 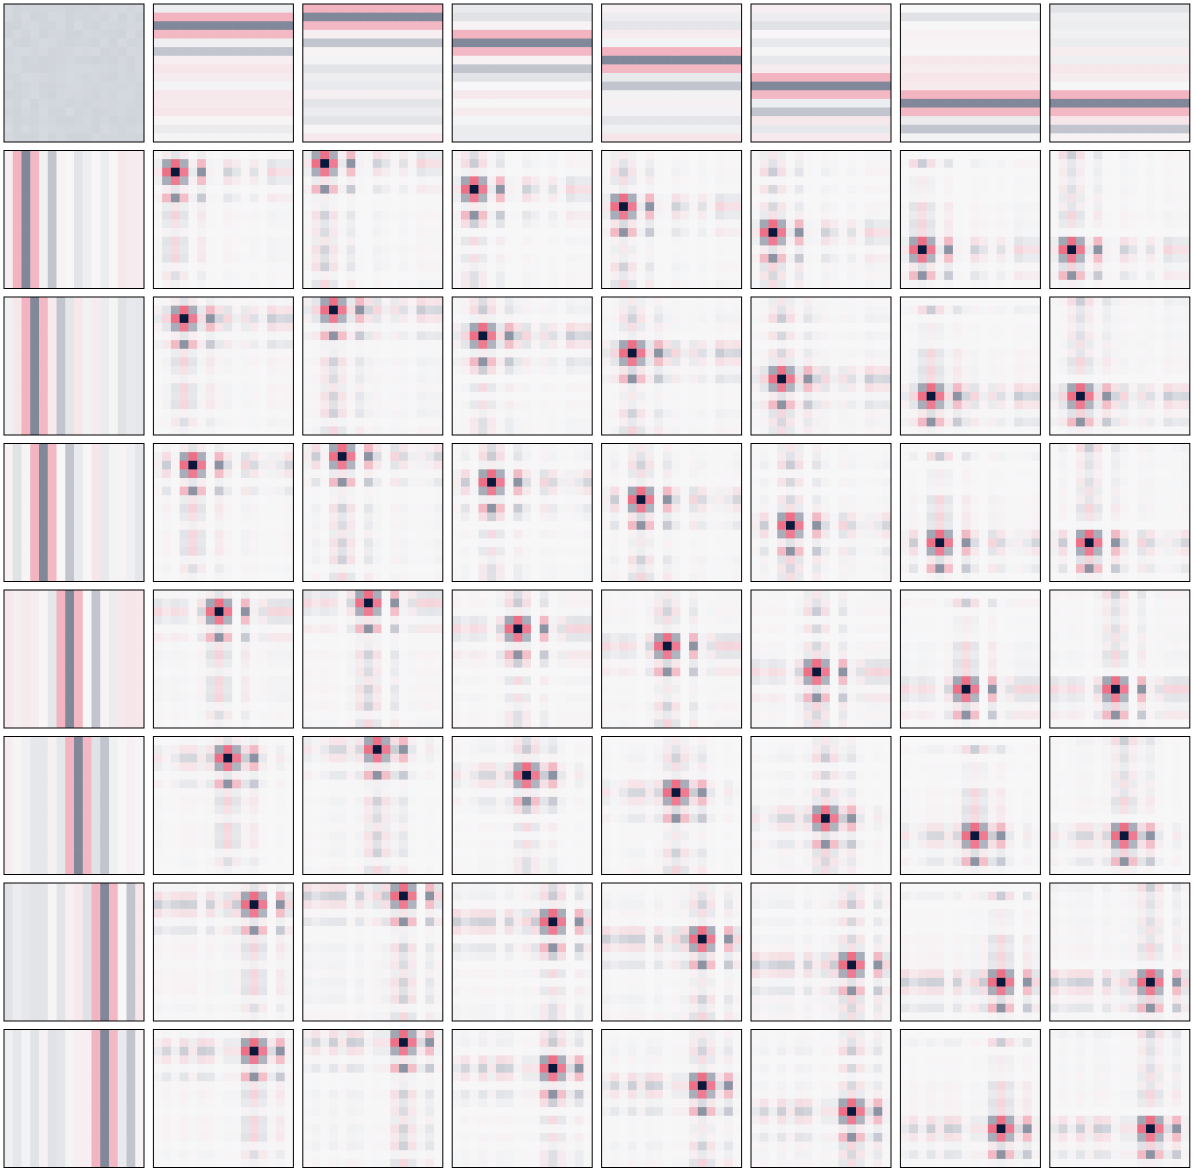 I want to click on tile-border, so click(x=373, y=366).